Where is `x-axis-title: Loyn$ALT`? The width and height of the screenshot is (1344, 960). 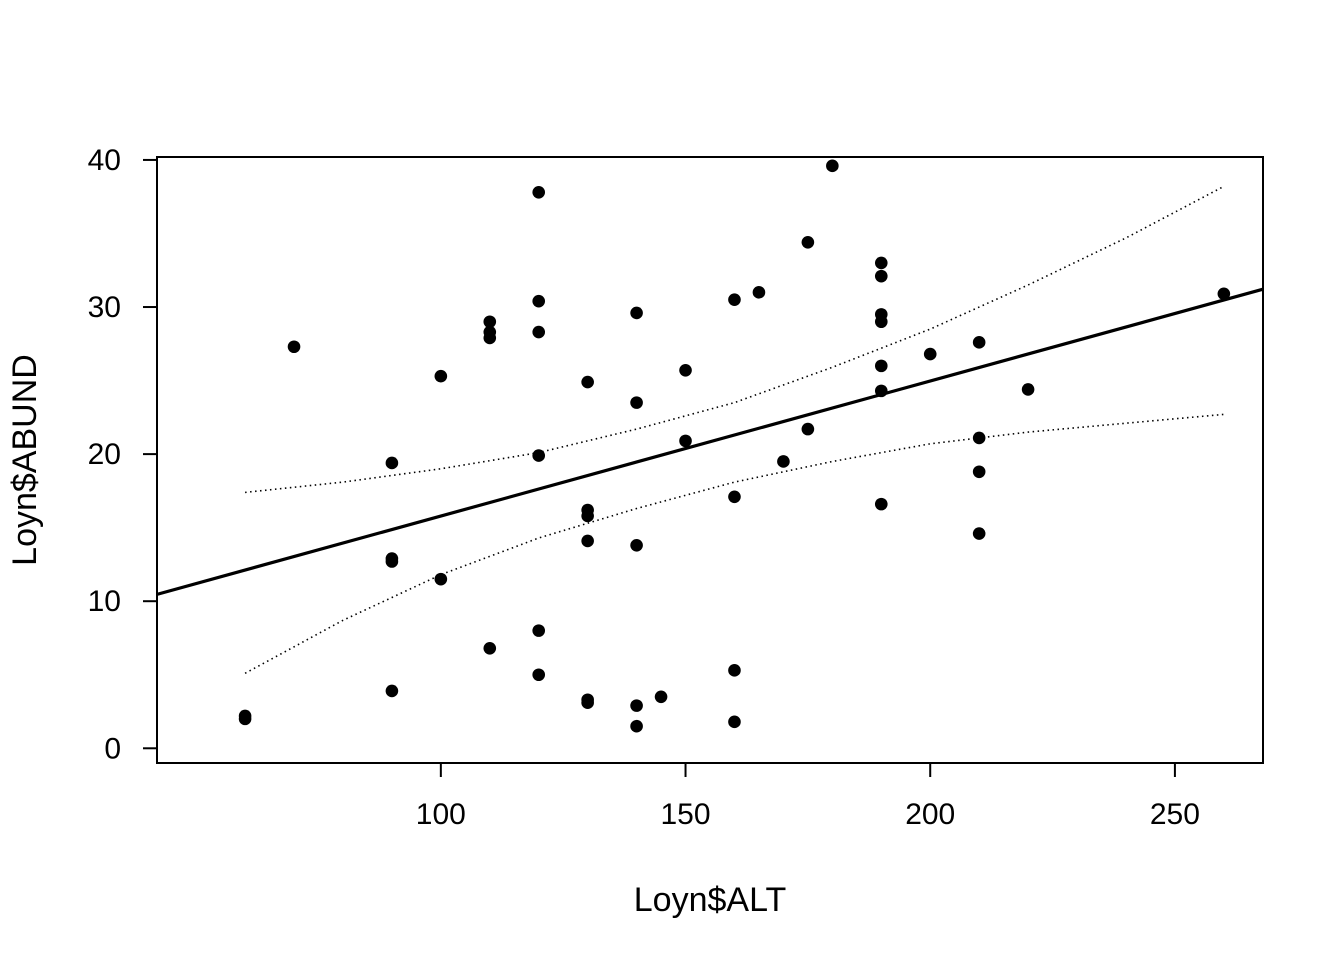
x-axis-title: Loyn$ALT is located at coordinates (710, 900).